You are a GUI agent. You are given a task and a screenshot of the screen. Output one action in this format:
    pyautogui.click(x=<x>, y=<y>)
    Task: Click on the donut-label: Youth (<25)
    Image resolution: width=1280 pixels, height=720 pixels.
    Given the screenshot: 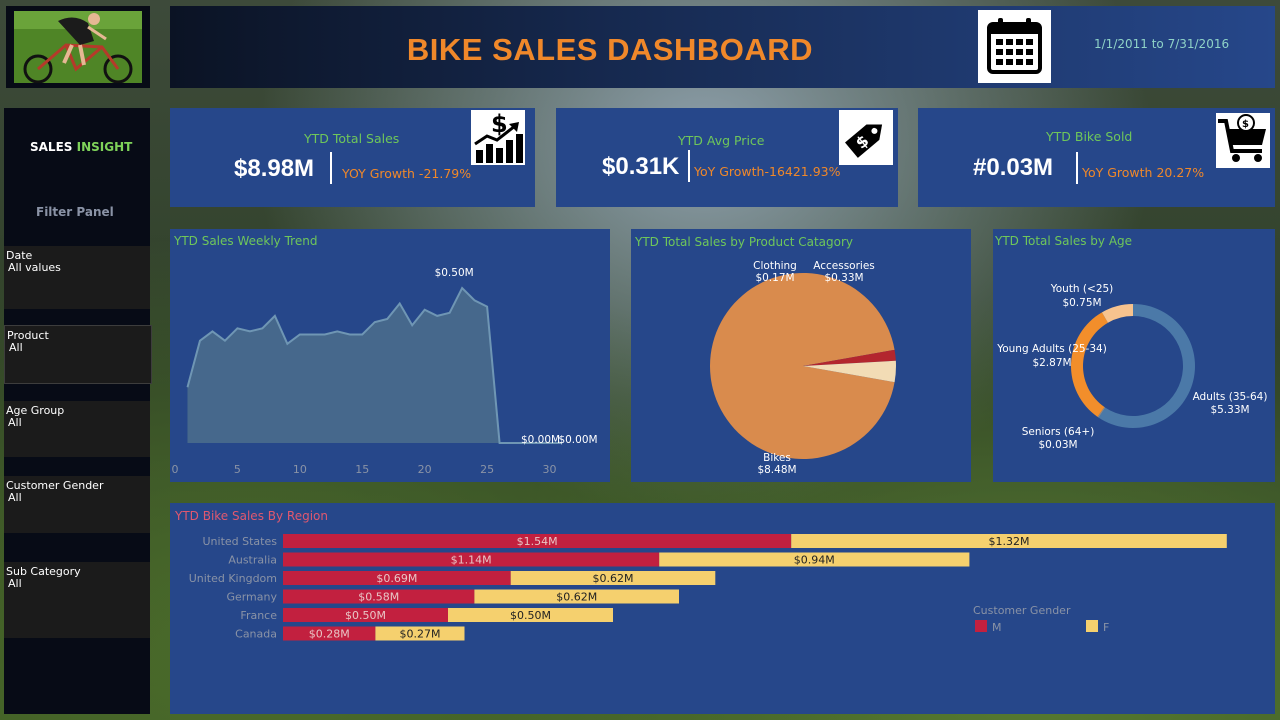 What is the action you would take?
    pyautogui.click(x=1082, y=289)
    